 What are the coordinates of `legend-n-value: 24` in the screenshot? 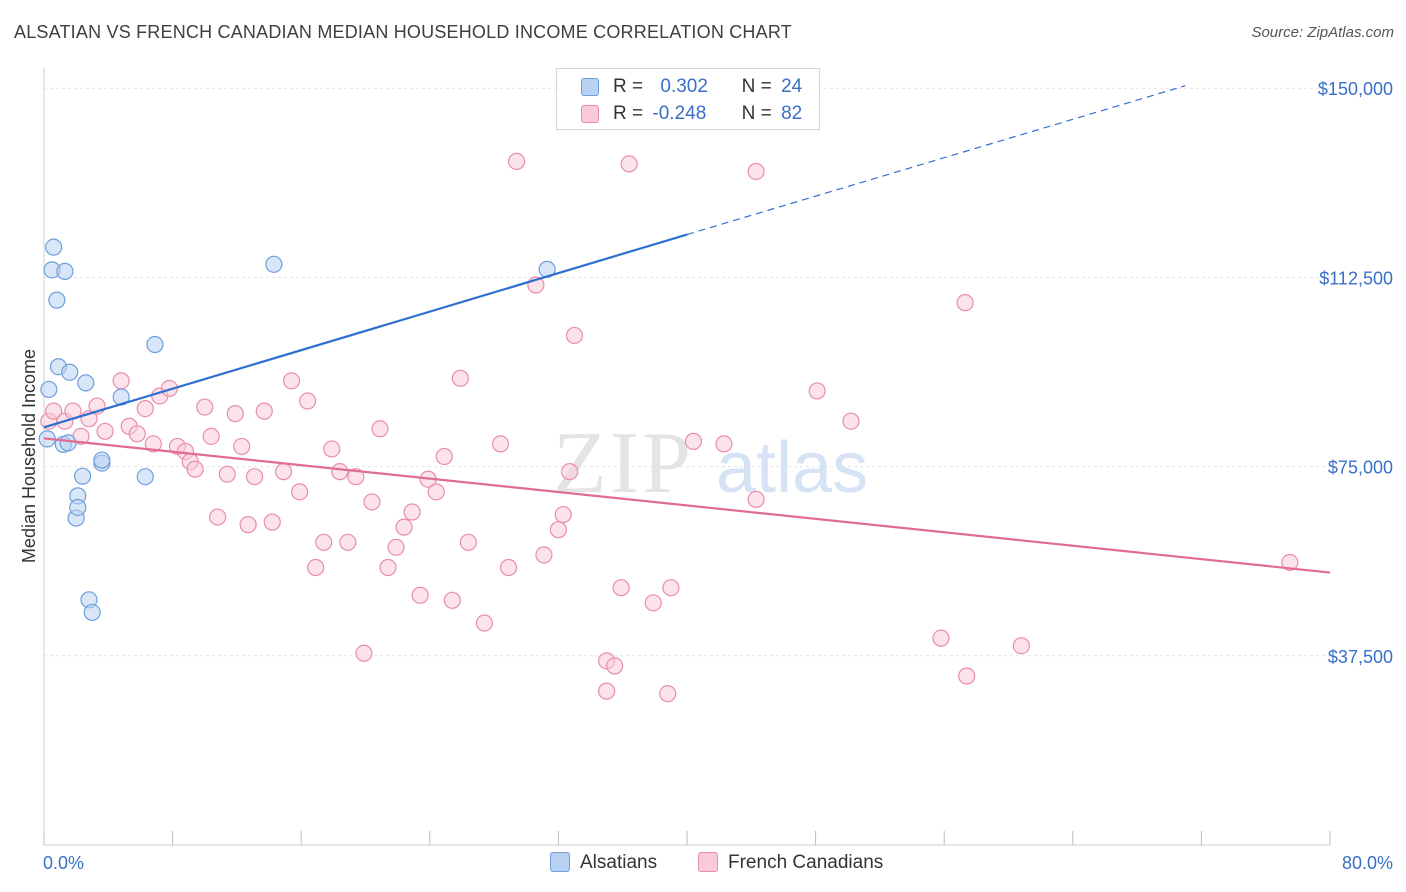 It's located at (792, 86).